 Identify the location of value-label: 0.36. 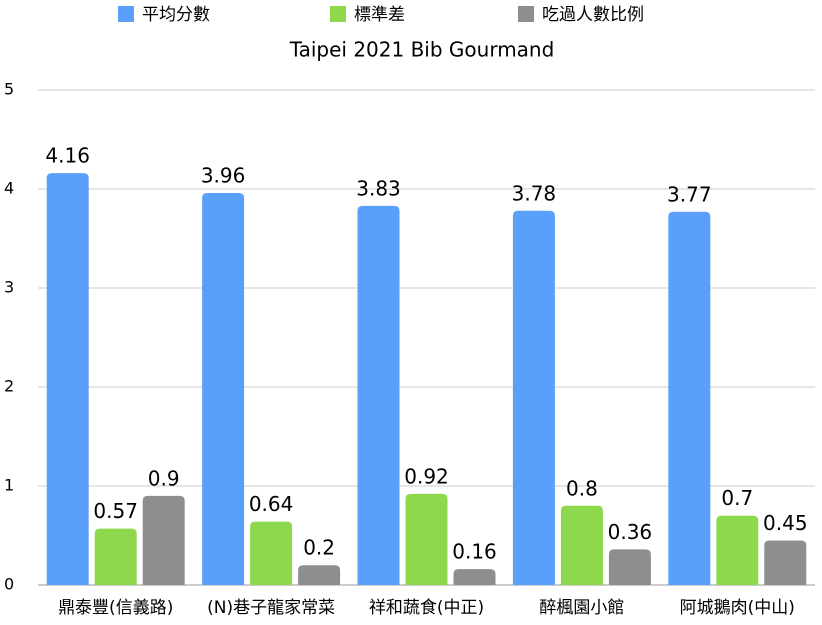
(630, 532).